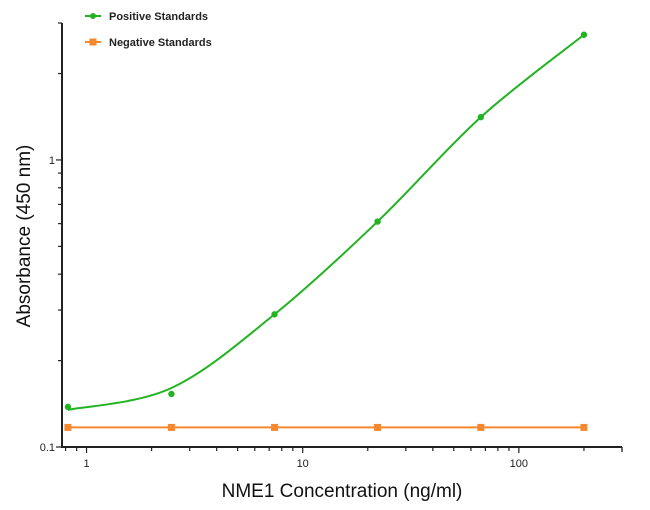  I want to click on legend: Positive Standards Negative Standards, so click(148, 30).